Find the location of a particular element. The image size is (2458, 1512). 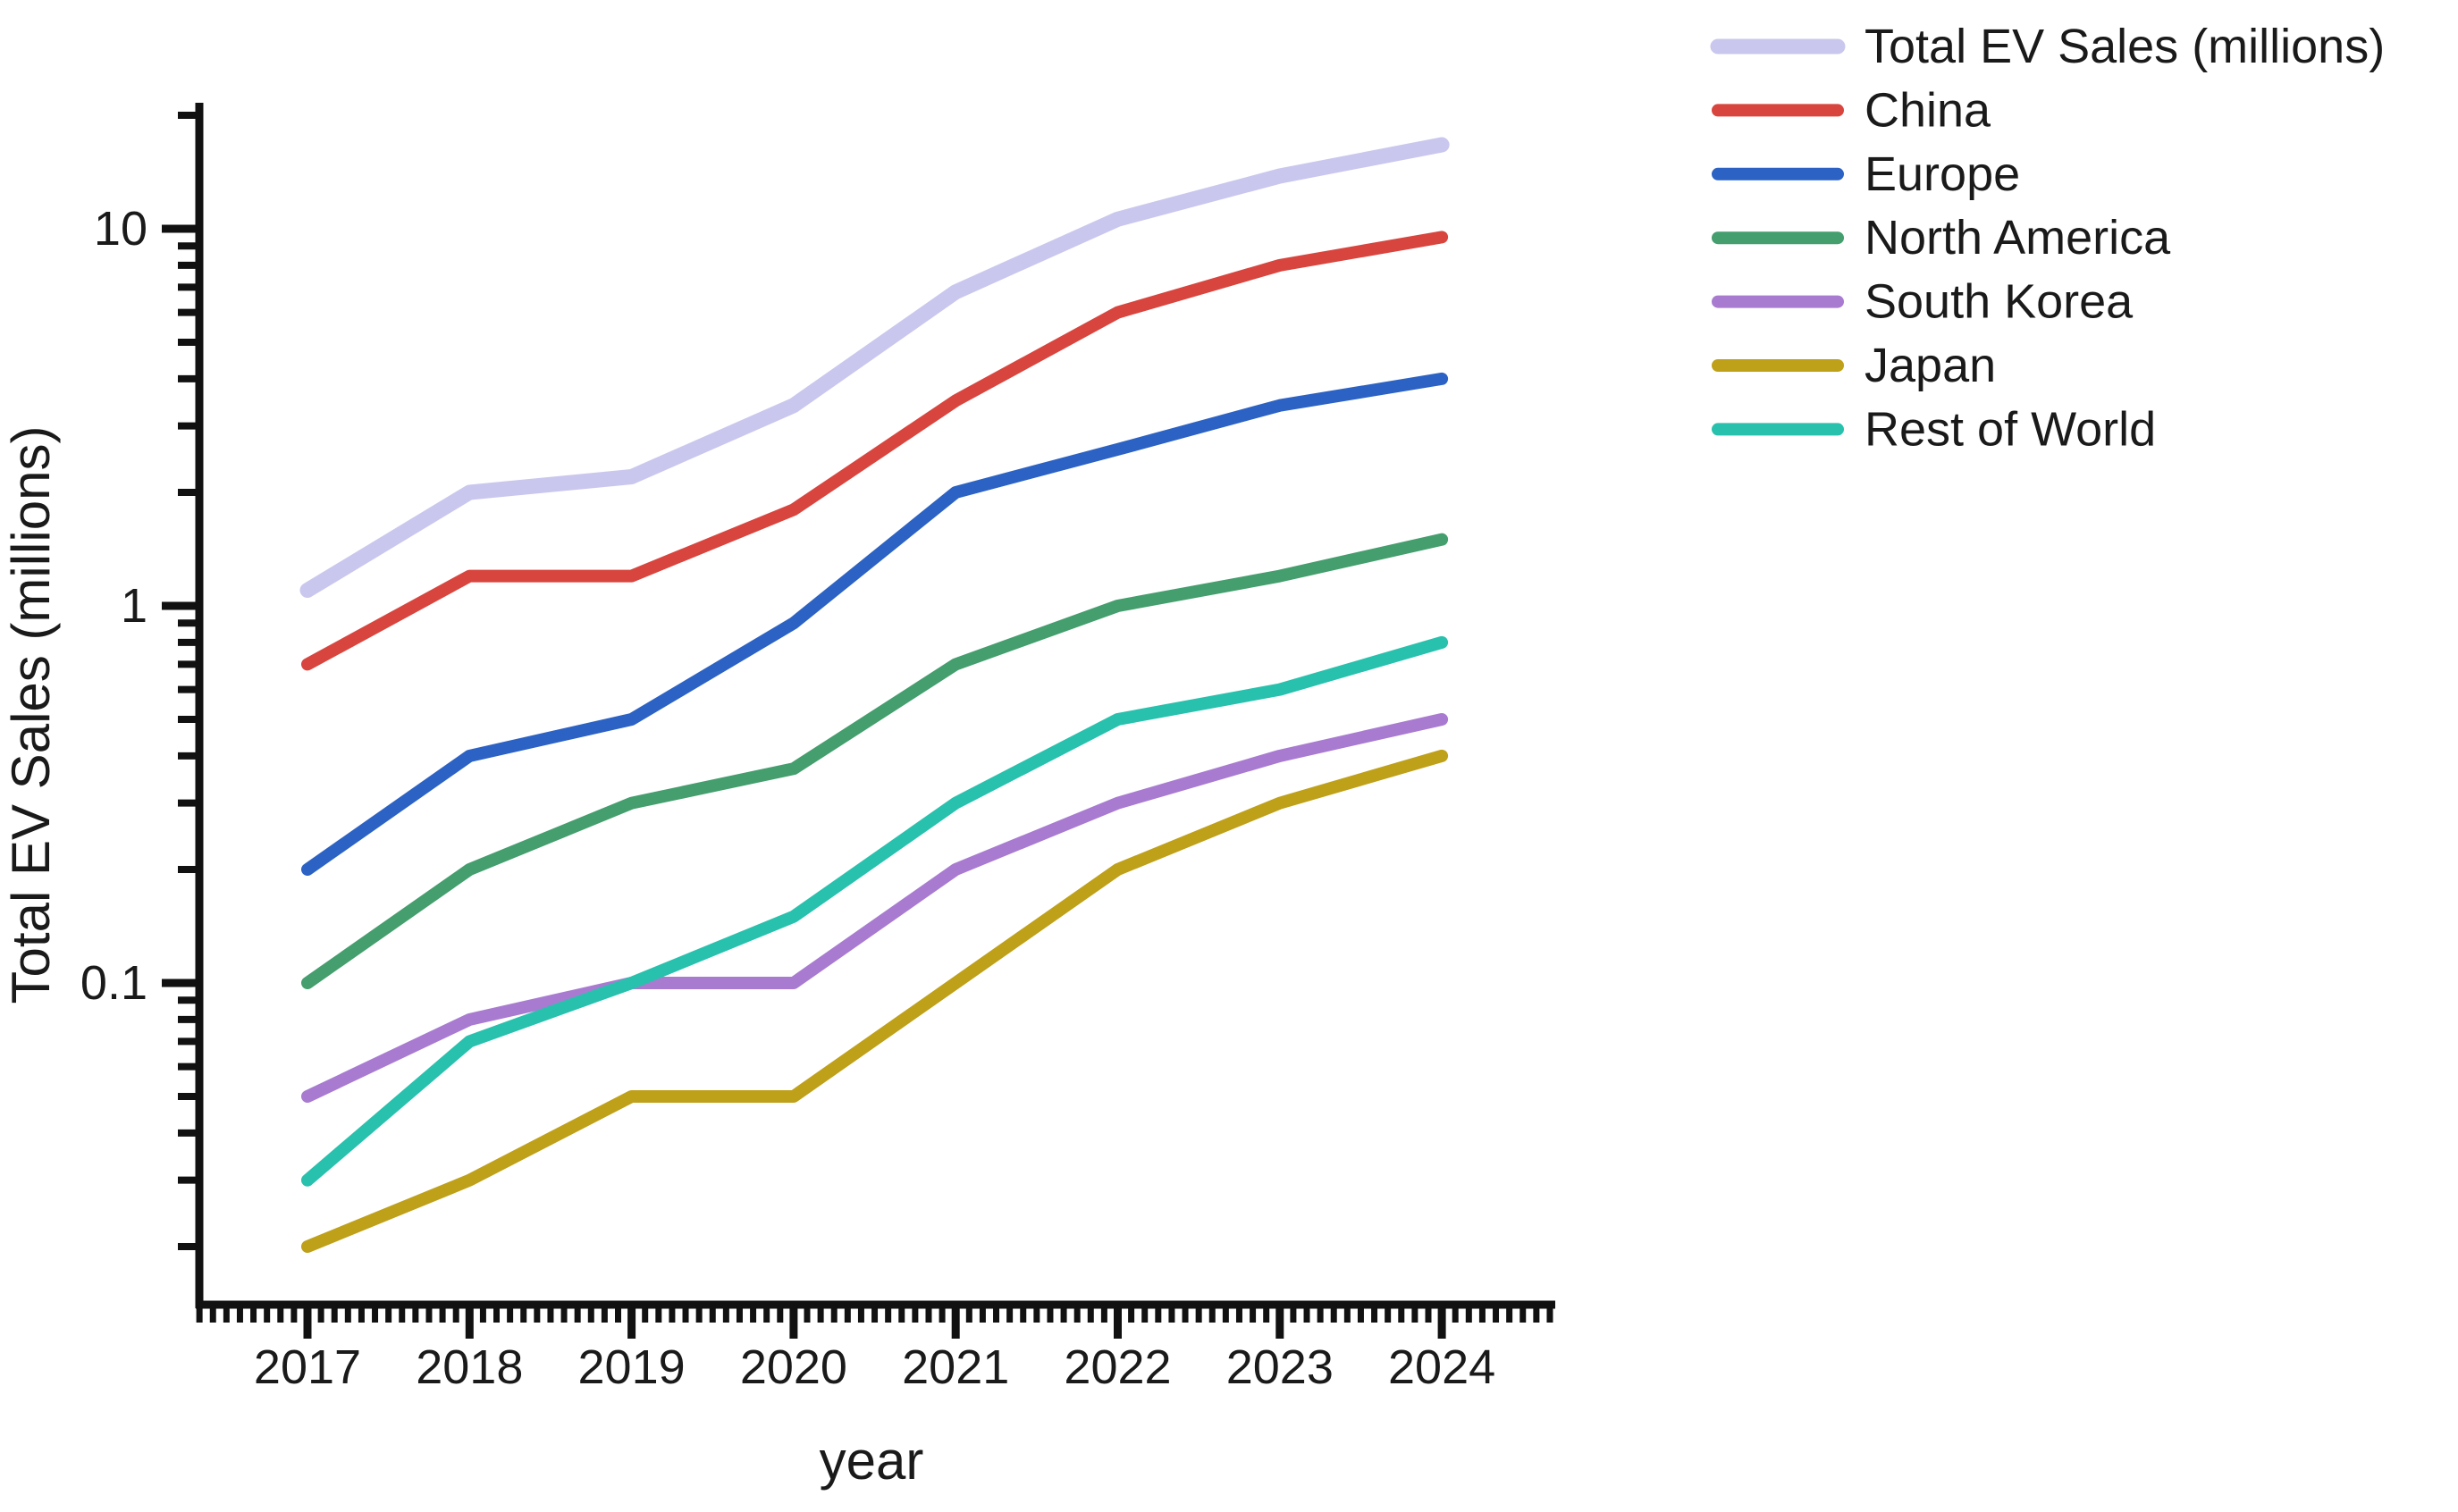

y-tick-label: 10 is located at coordinates (120, 229).